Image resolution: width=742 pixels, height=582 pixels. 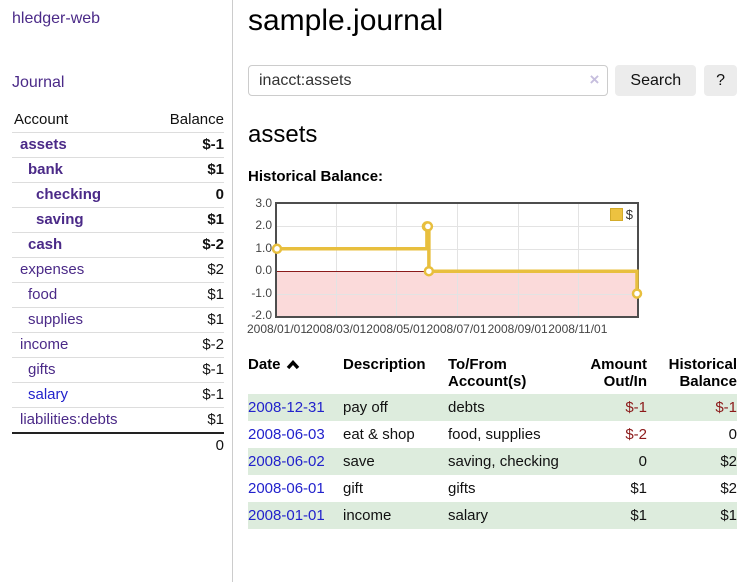 What do you see at coordinates (462, 488) in the screenshot?
I see `transaction-accounts: gifts` at bounding box center [462, 488].